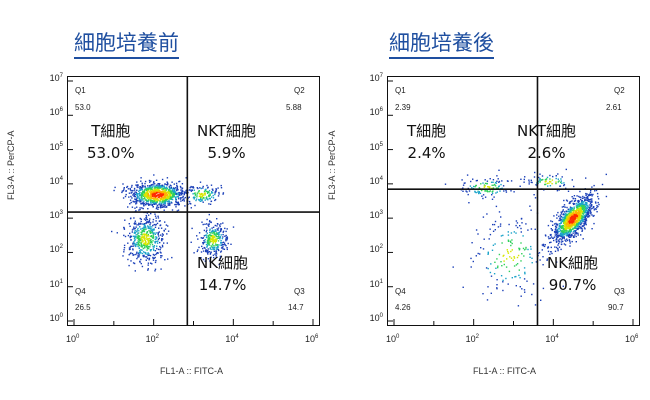  What do you see at coordinates (546, 153) in the screenshot?
I see `population-percent: 2.6%` at bounding box center [546, 153].